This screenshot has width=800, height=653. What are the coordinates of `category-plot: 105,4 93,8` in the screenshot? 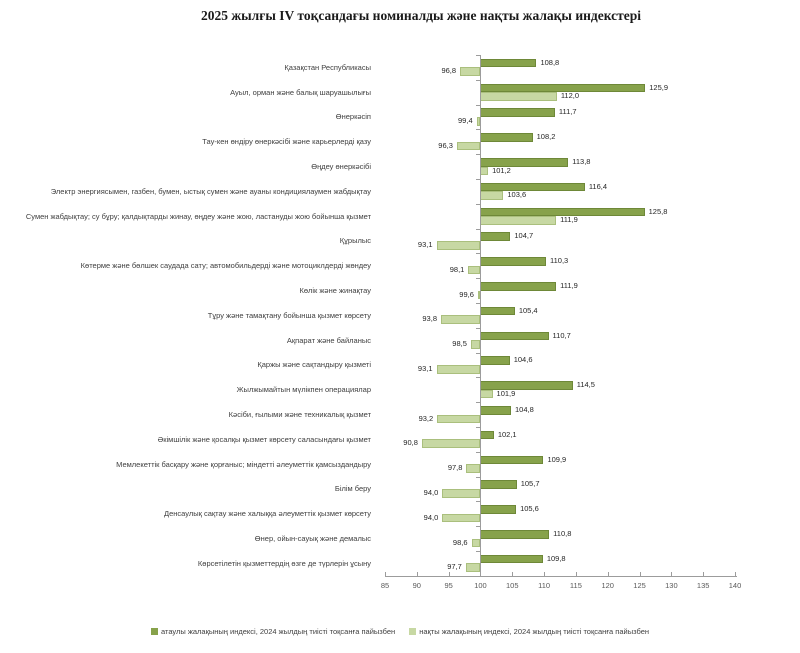 It's located at (560, 315).